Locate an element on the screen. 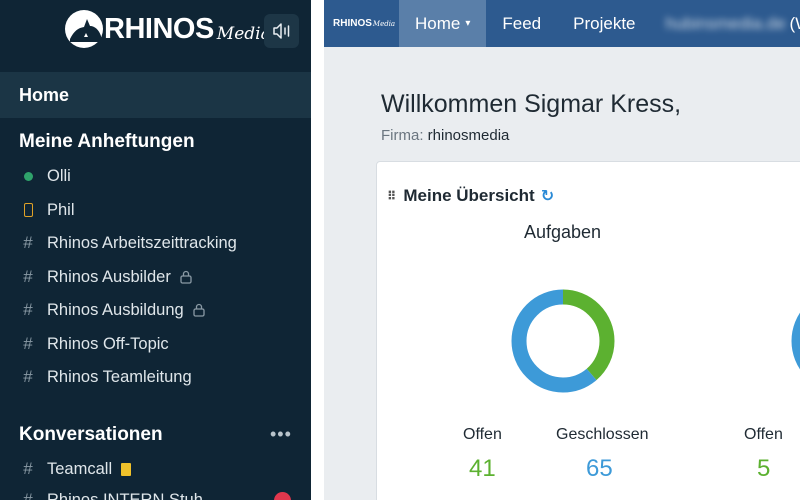 The height and width of the screenshot is (500, 800). refresh-icon: ↻ is located at coordinates (547, 196).